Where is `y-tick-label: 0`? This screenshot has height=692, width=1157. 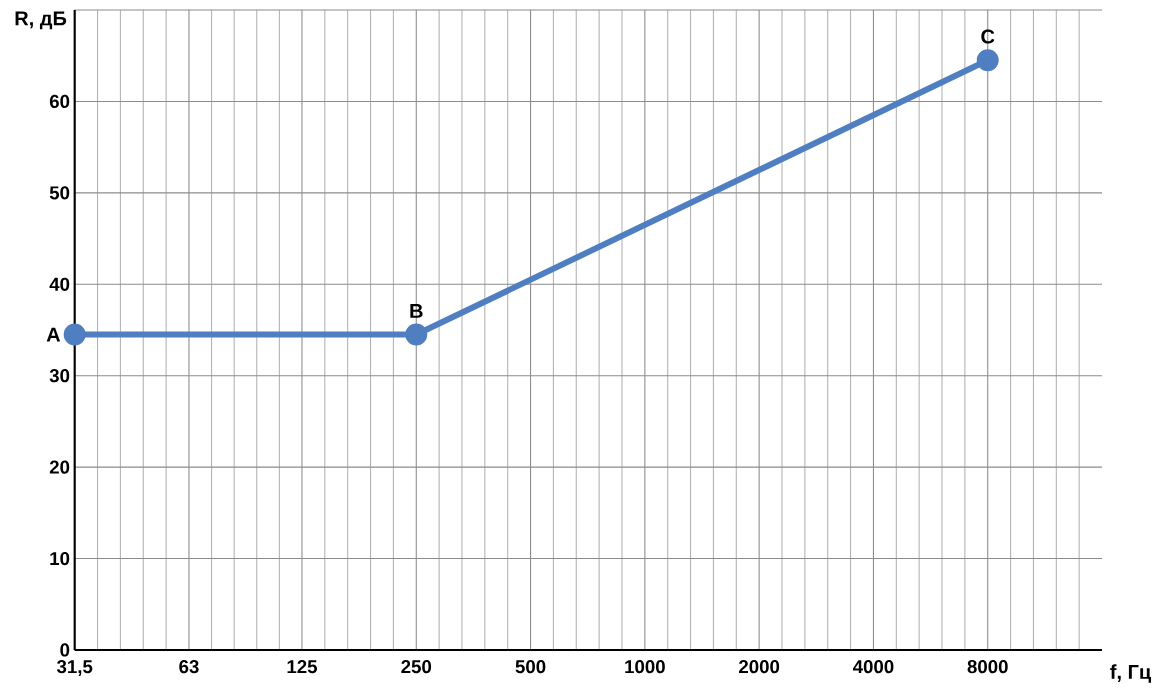
y-tick-label: 0 is located at coordinates (65, 650).